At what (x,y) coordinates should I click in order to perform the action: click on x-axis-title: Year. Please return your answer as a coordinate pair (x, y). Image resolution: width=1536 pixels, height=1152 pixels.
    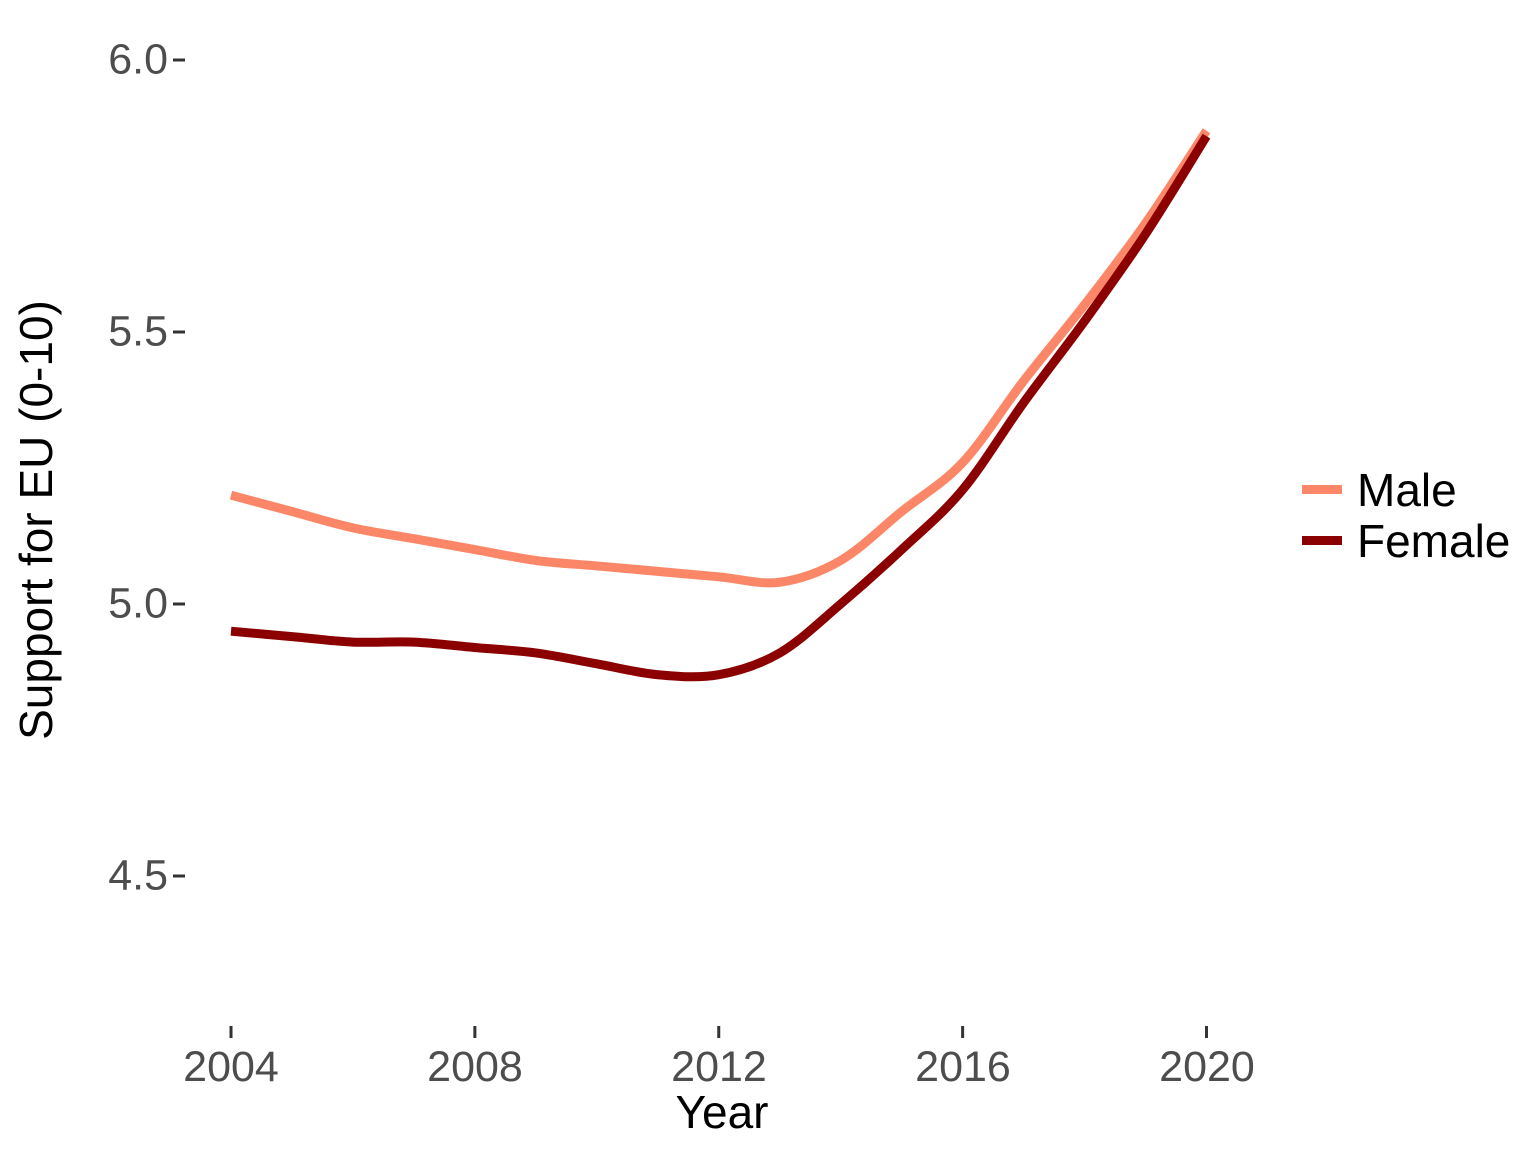
    Looking at the image, I should click on (722, 1112).